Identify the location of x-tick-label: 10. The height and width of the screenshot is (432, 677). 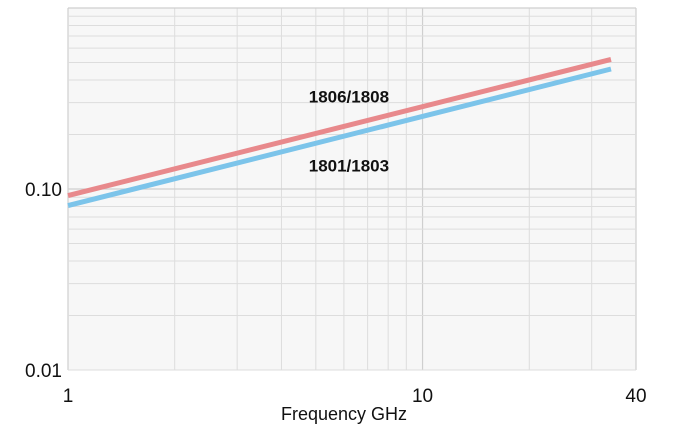
(422, 396).